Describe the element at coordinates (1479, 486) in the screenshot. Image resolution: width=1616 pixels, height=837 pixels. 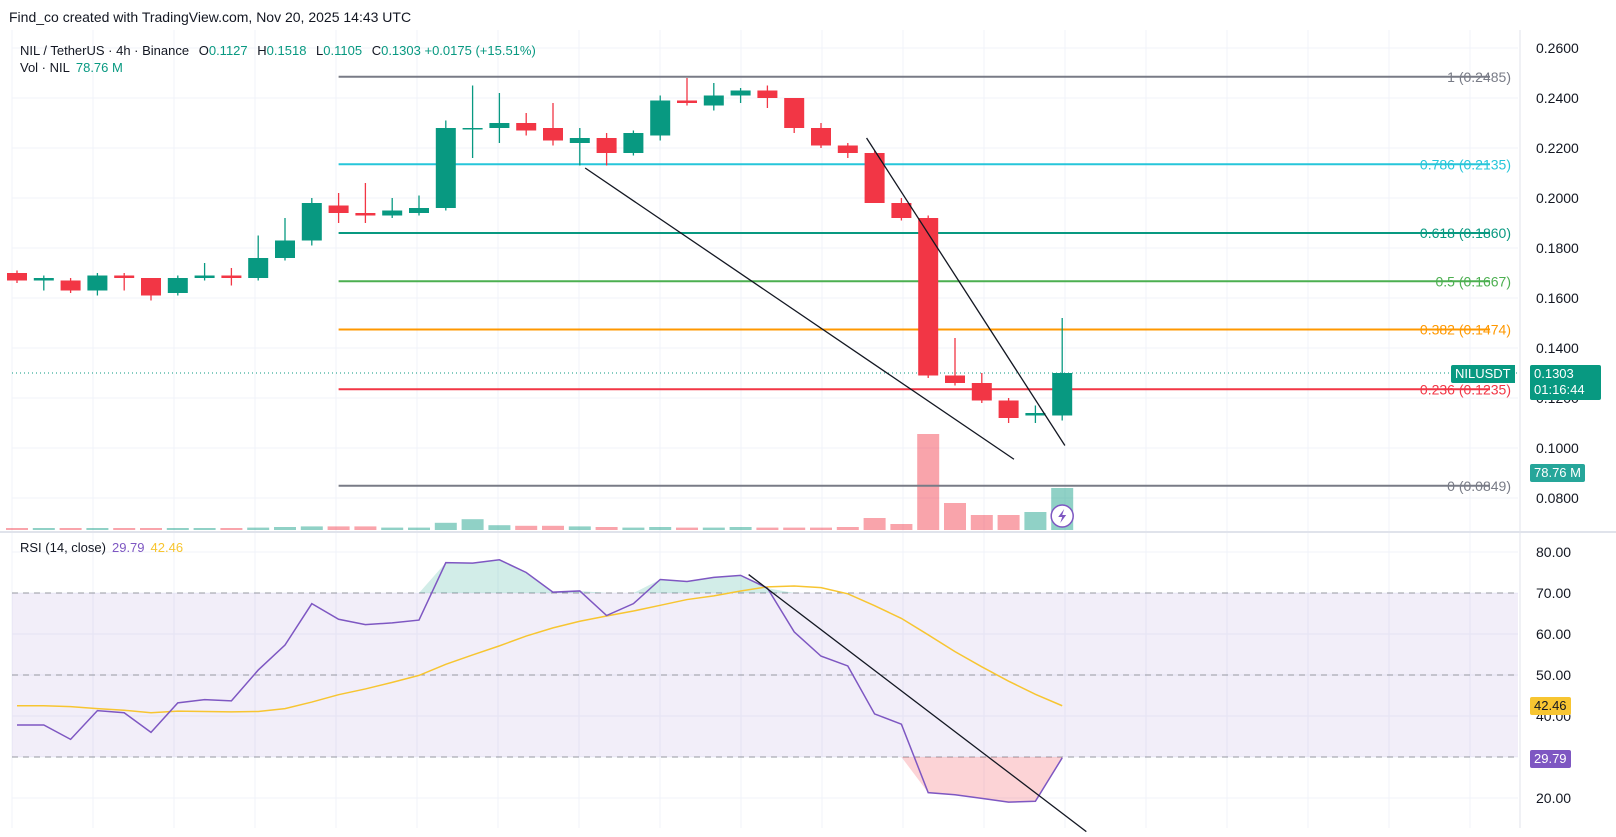
I see `fib-level-label: 0 (0.0849)` at that location.